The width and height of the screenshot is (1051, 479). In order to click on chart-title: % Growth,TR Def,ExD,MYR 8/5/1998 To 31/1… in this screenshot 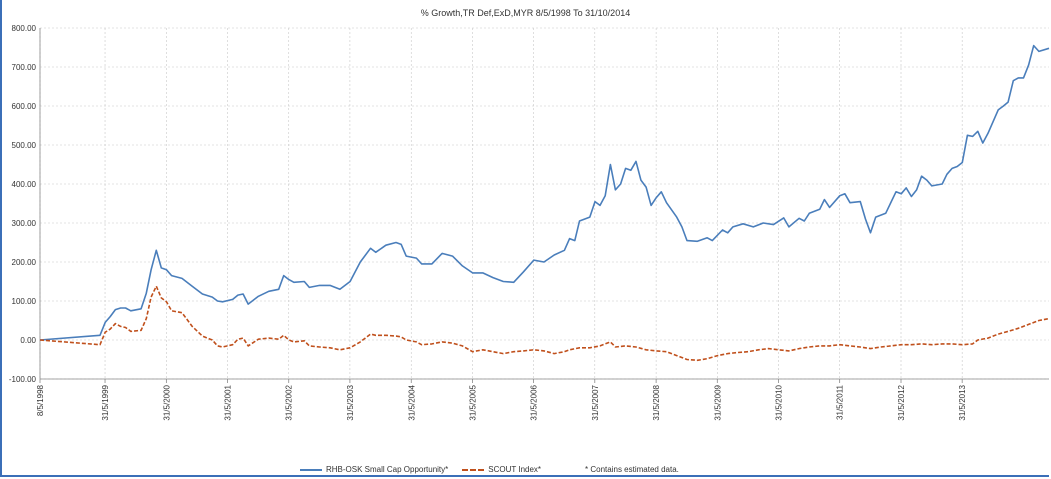, I will do `click(525, 13)`.